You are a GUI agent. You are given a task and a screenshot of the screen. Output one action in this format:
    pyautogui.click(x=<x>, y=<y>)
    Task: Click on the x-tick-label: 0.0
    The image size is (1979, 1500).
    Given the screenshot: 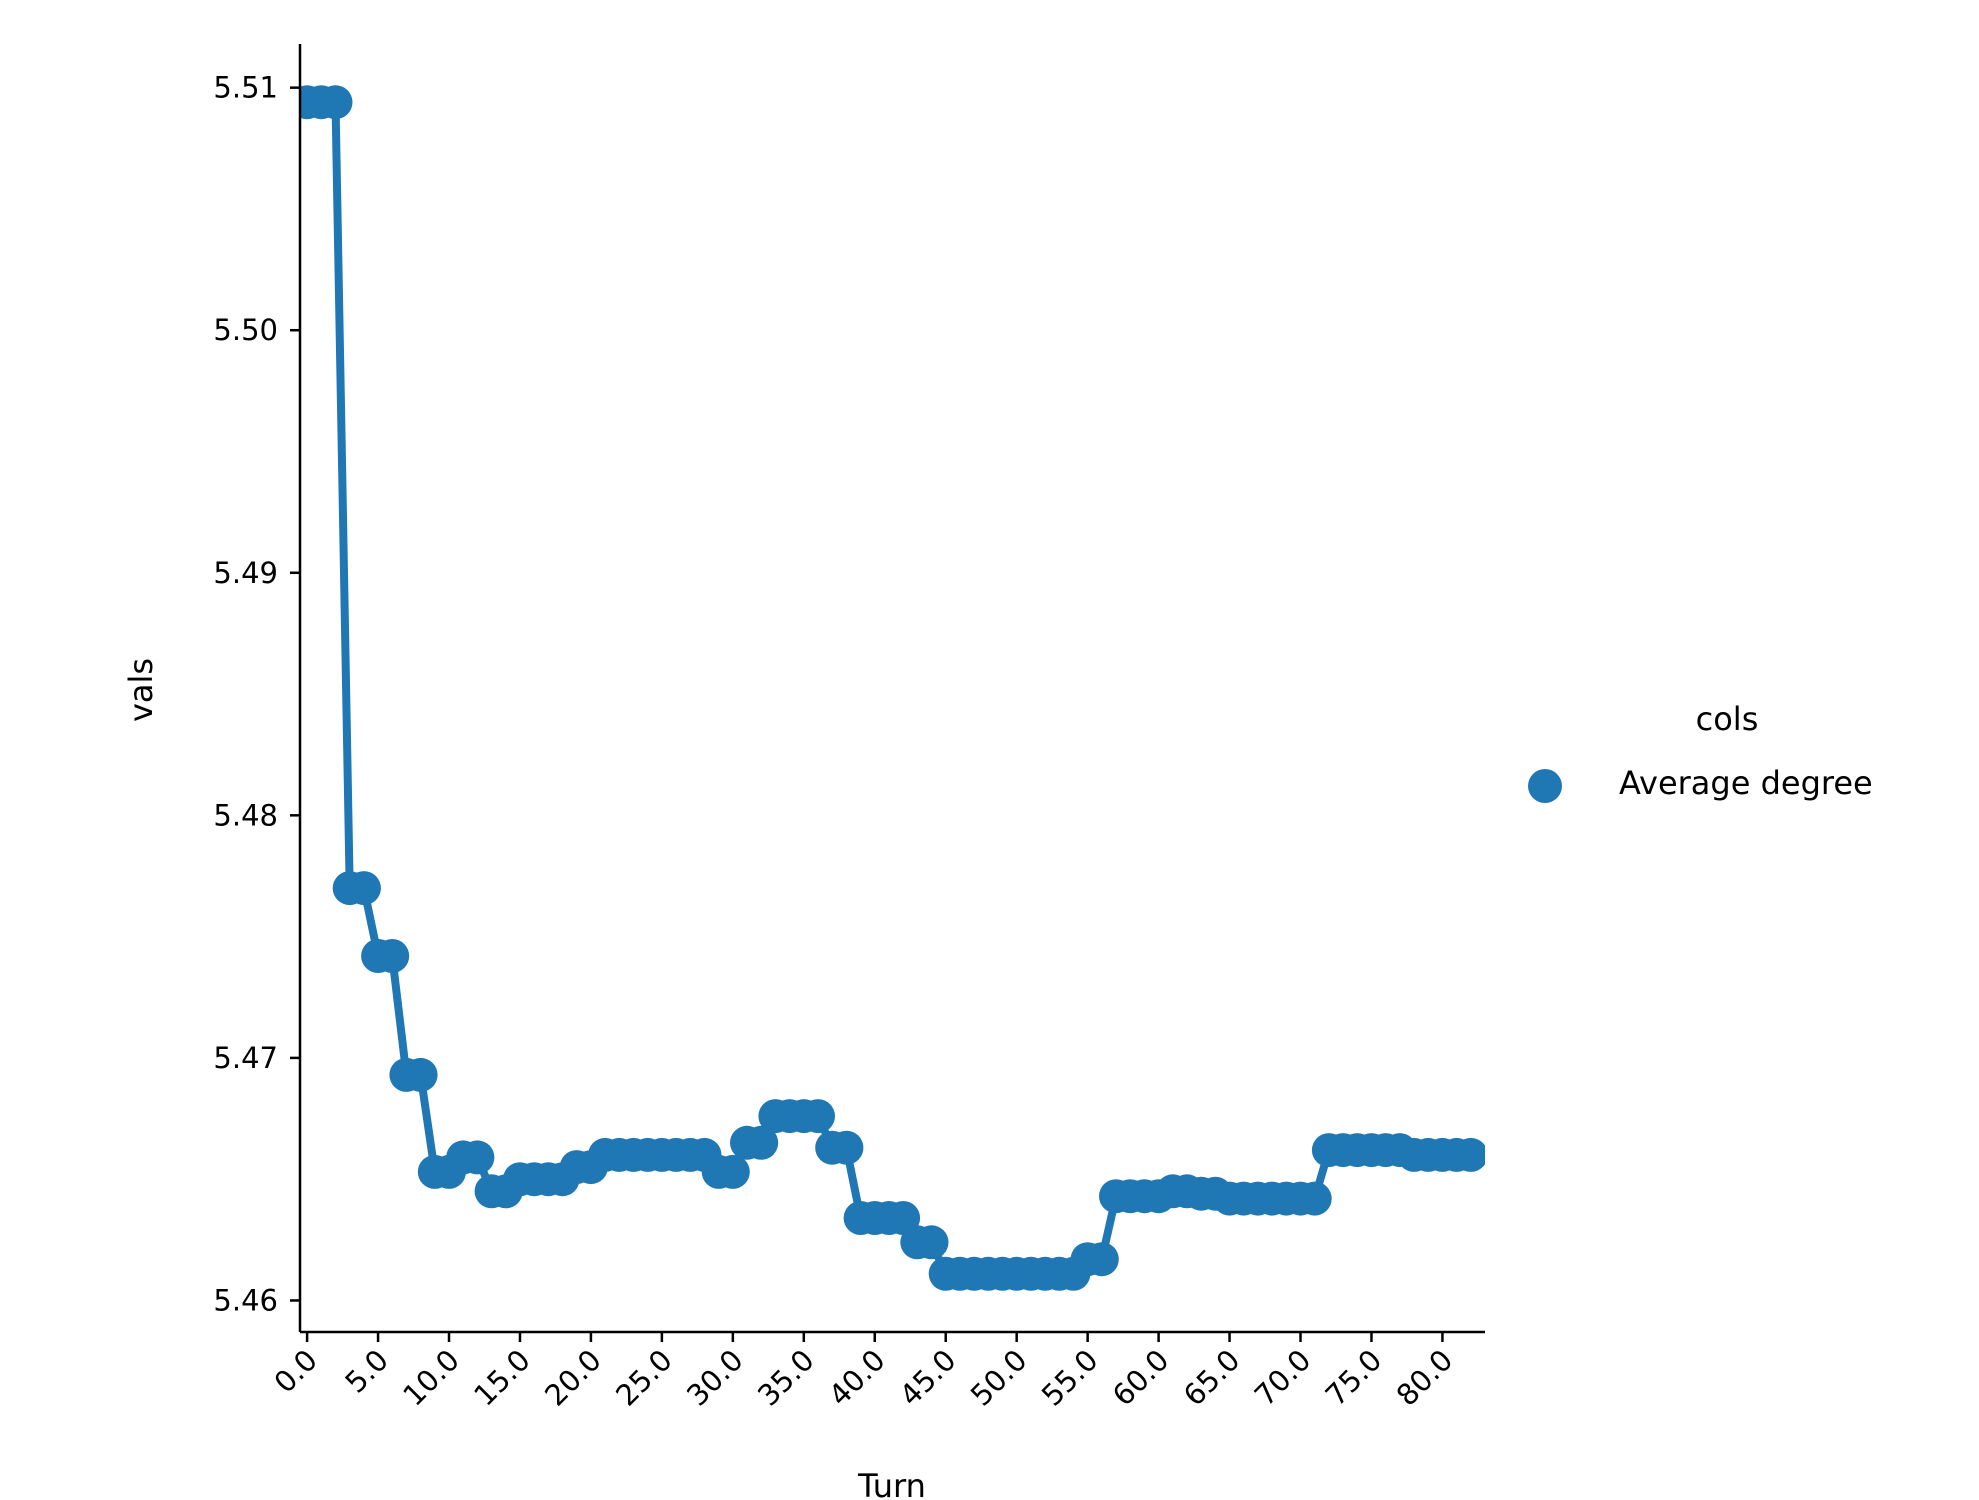 What is the action you would take?
    pyautogui.click(x=295, y=1371)
    